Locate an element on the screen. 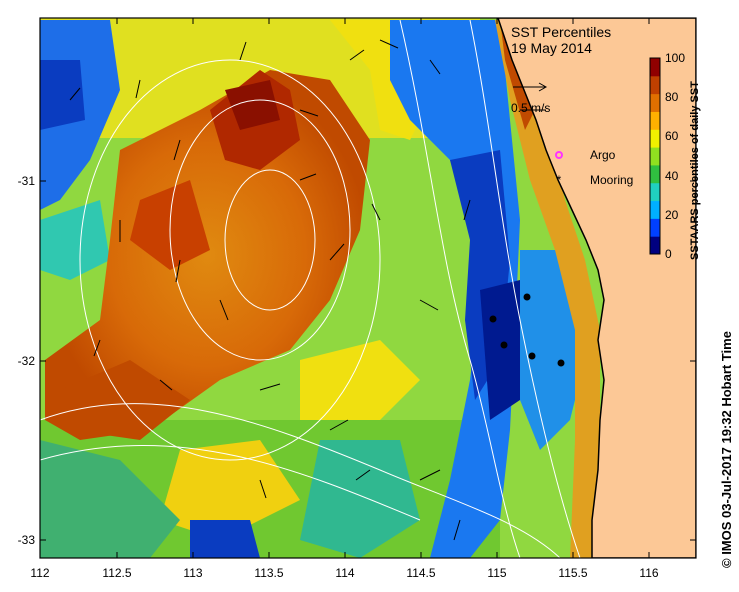  colorbar-tick: 40 is located at coordinates (672, 176).